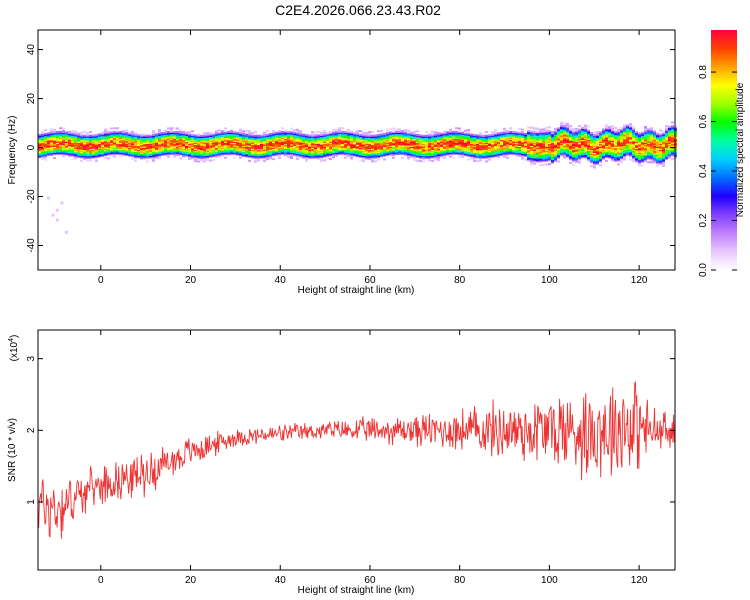 This screenshot has width=750, height=600. Describe the element at coordinates (356, 290) in the screenshot. I see `spectrogram-x-axis-label: Height of straight line (km)` at that location.